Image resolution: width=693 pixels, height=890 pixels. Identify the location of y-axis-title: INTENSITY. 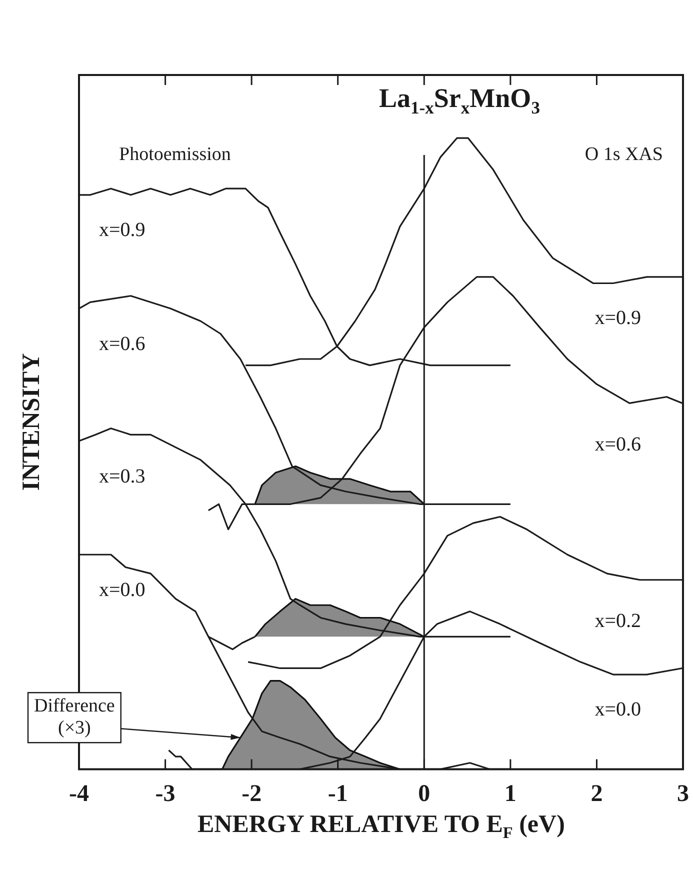
(32, 422).